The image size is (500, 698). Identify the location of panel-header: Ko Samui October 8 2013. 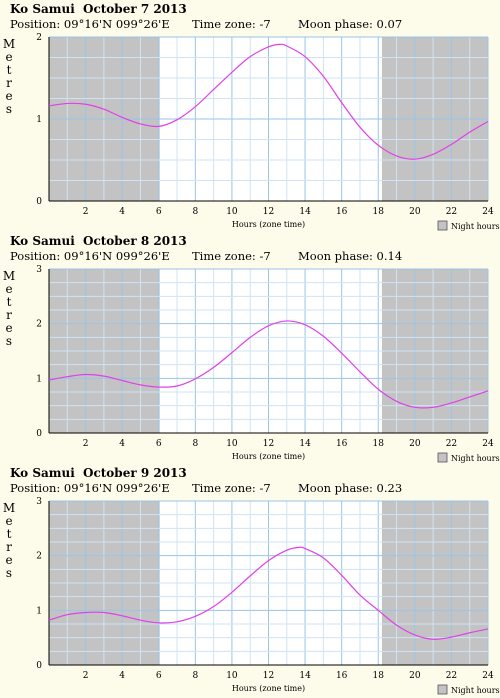
(98, 241).